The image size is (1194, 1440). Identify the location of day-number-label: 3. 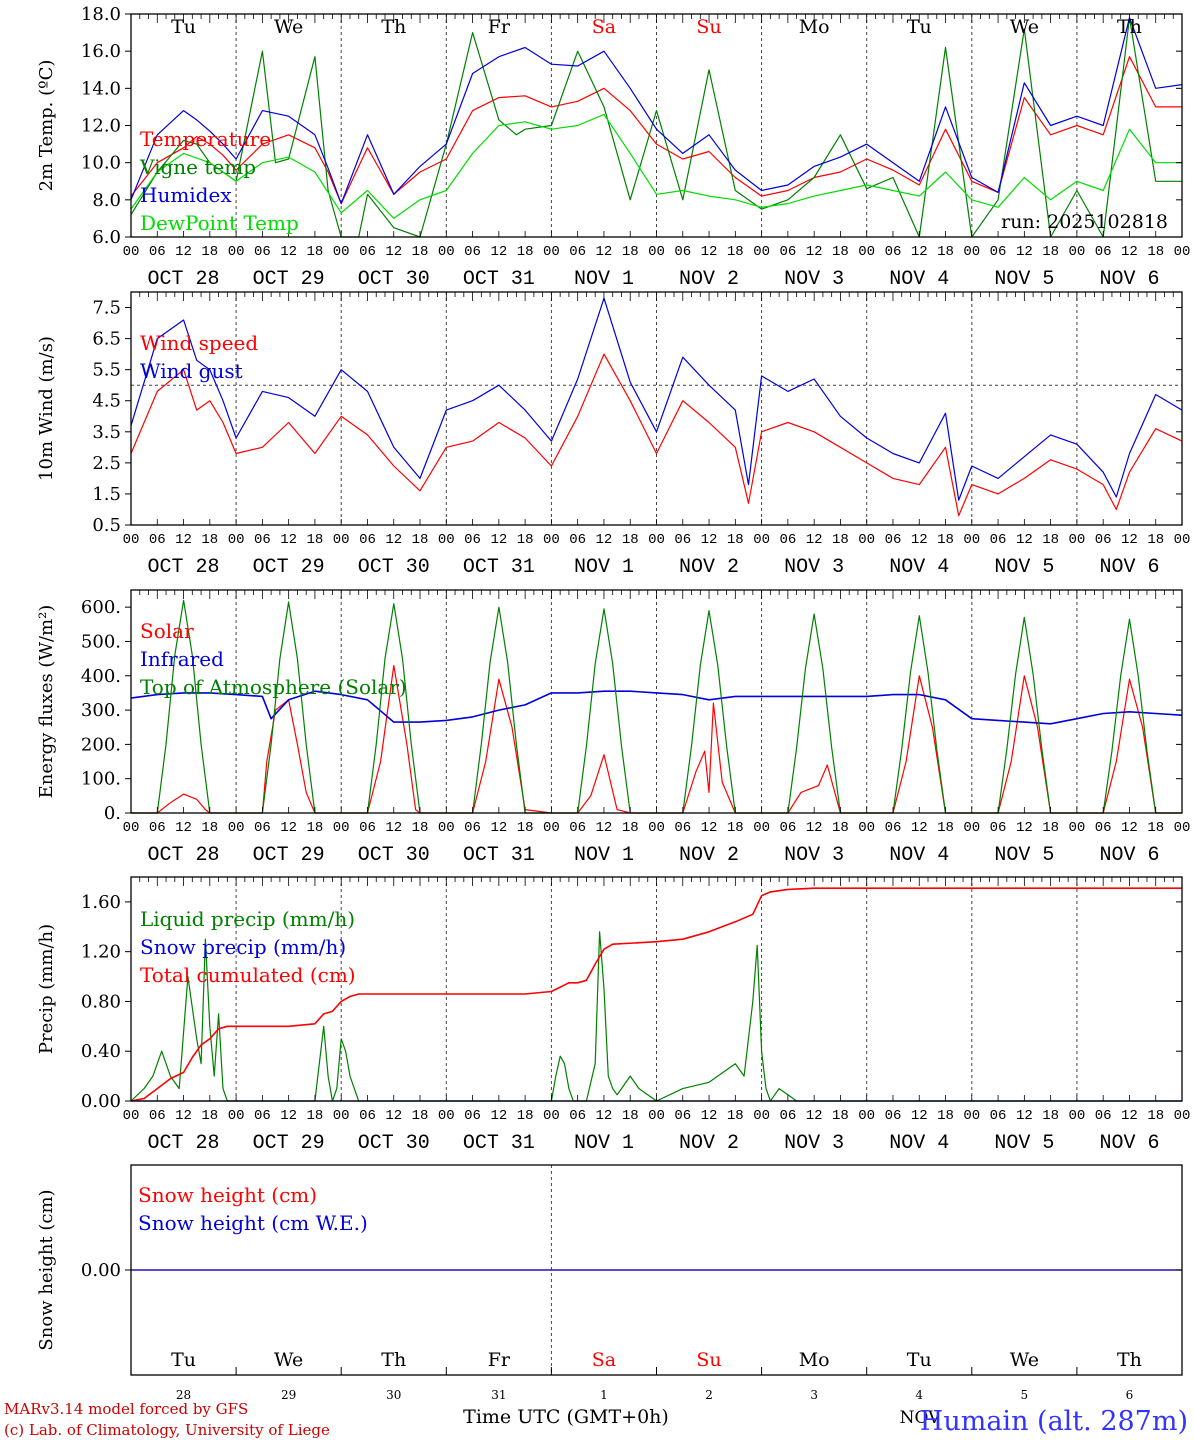
(814, 1395).